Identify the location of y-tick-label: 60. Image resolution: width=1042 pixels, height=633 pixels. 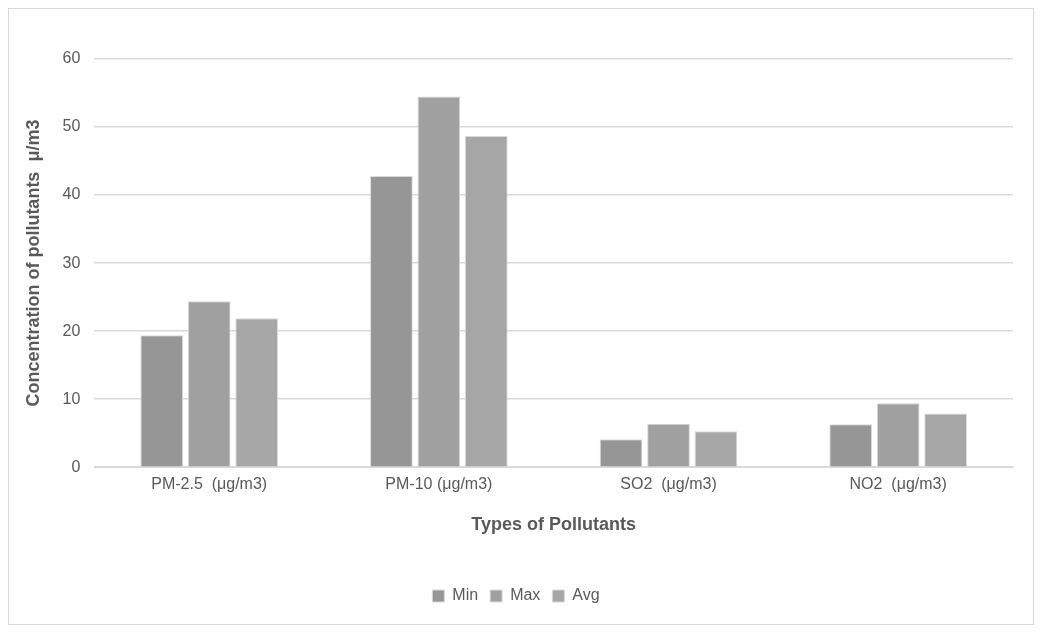
(71, 58).